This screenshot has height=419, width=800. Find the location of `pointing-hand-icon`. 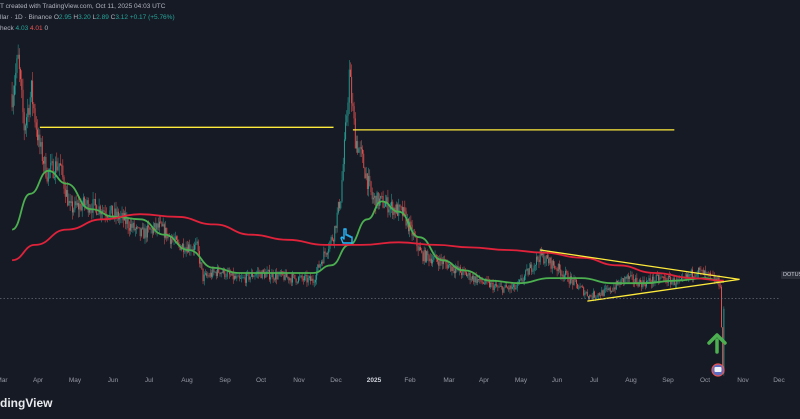

pointing-hand-icon is located at coordinates (346, 236).